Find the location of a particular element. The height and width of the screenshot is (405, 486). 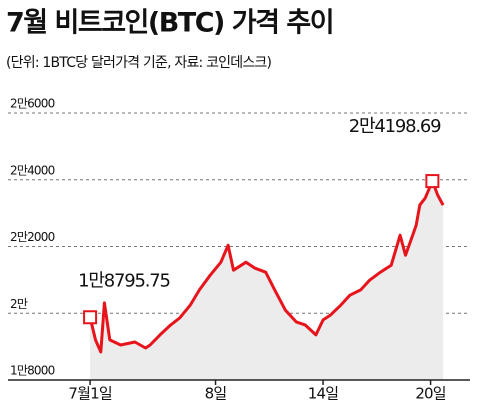

x-tick-label: 8일 is located at coordinates (216, 394).